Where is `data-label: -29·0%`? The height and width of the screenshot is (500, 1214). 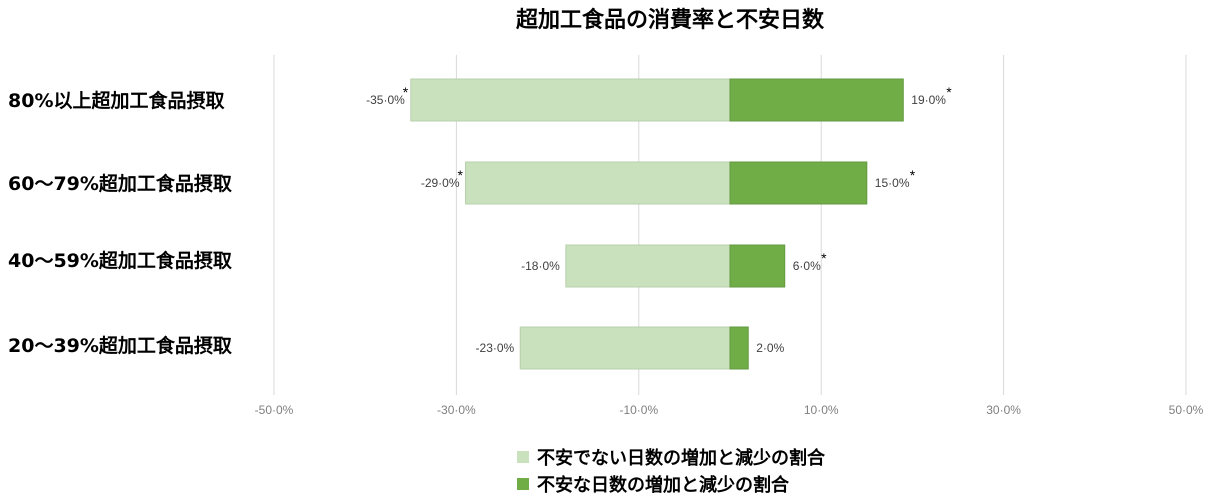 data-label: -29·0% is located at coordinates (440, 183).